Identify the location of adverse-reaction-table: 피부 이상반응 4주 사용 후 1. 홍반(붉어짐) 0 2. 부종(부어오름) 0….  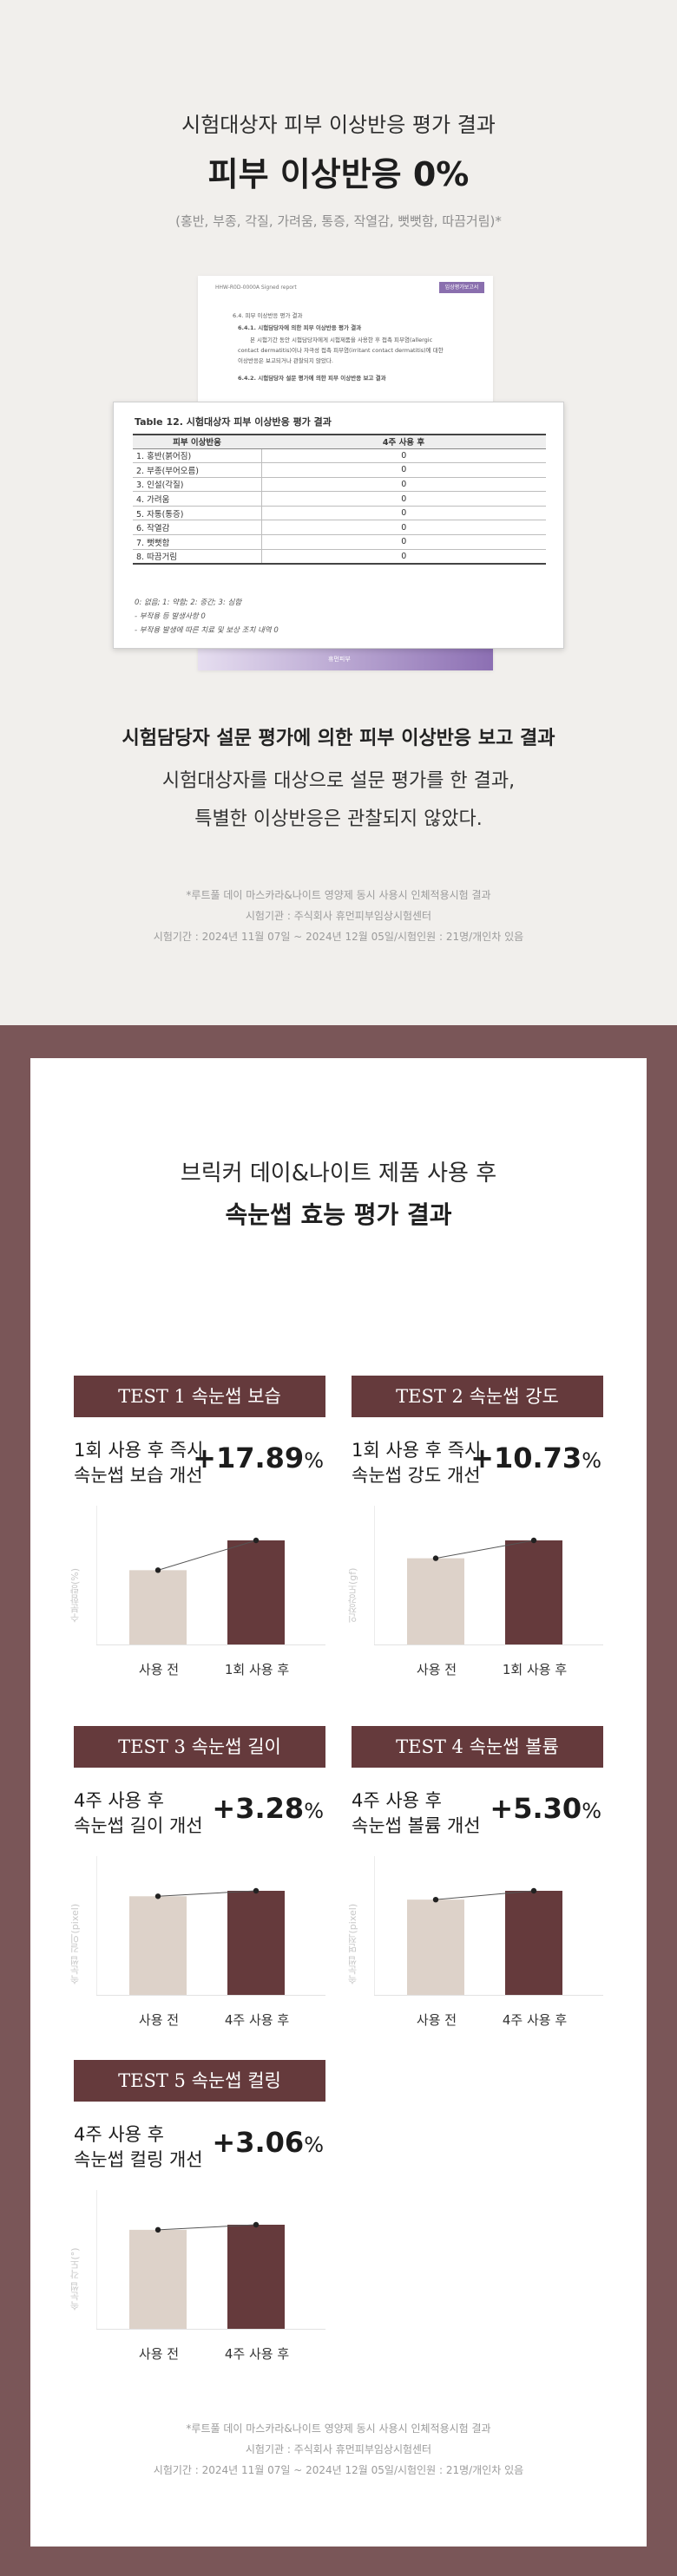
(339, 499).